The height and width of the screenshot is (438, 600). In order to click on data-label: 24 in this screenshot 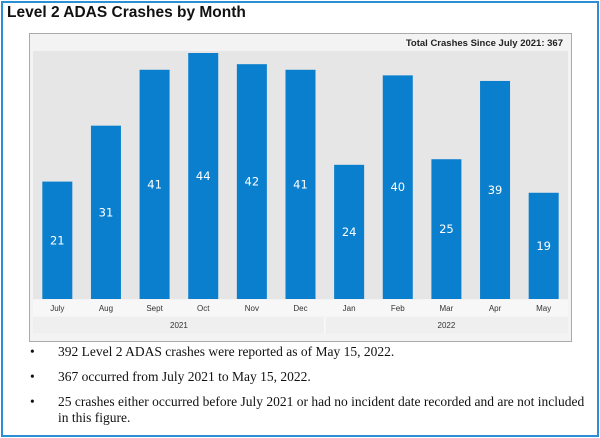, I will do `click(349, 232)`.